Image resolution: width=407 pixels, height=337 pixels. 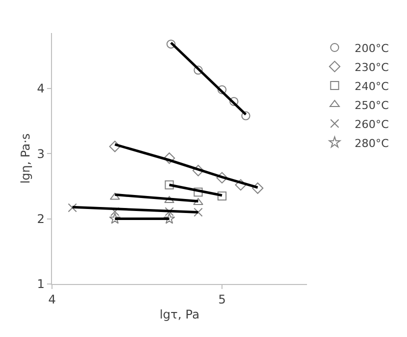 What do you see at coordinates (372, 48) in the screenshot?
I see `legend-label: 200°C` at bounding box center [372, 48].